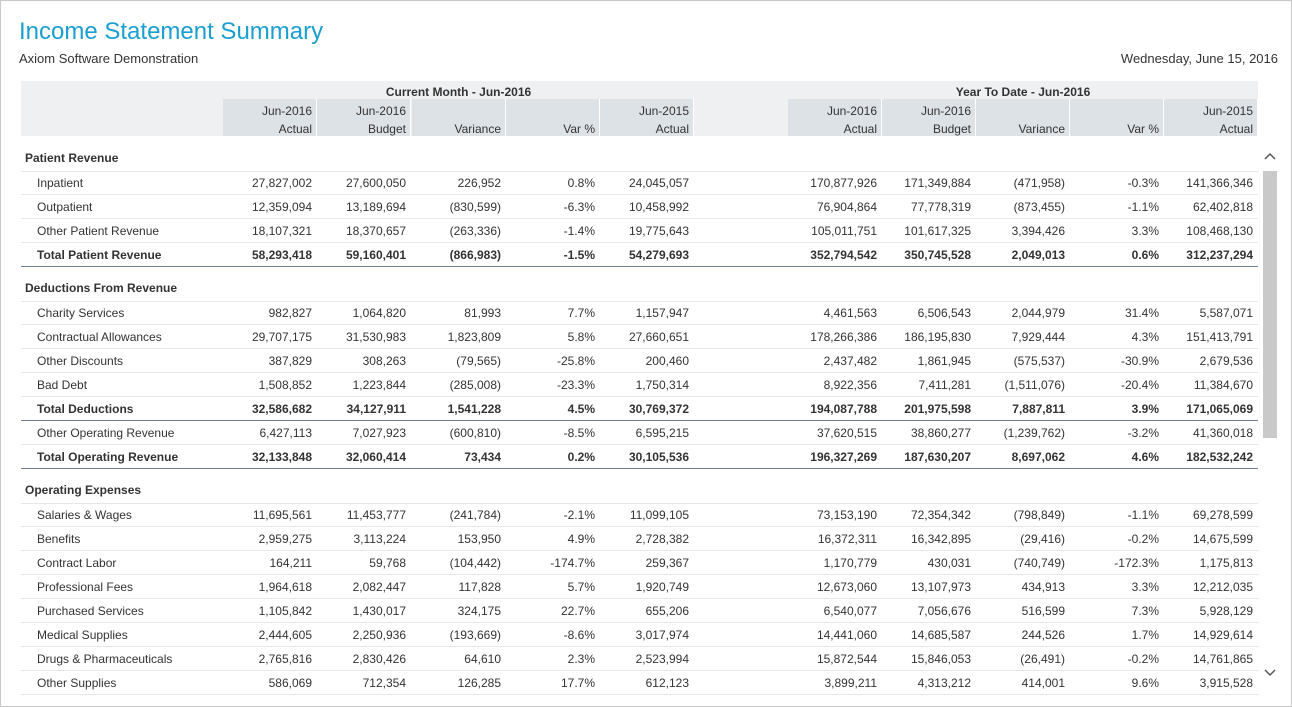 Image resolution: width=1292 pixels, height=707 pixels. I want to click on cell: 12,359,094, so click(281, 207).